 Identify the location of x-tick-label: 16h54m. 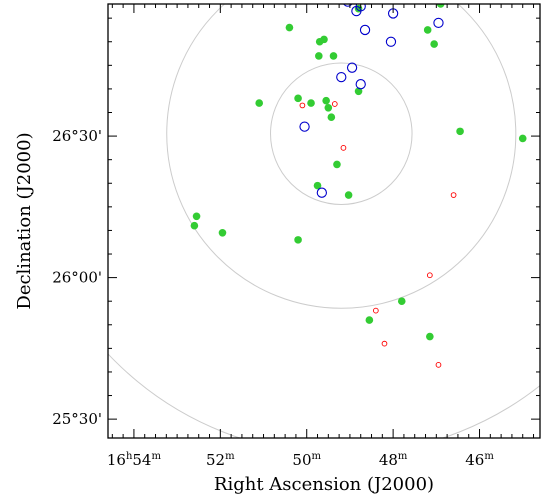
(134, 460).